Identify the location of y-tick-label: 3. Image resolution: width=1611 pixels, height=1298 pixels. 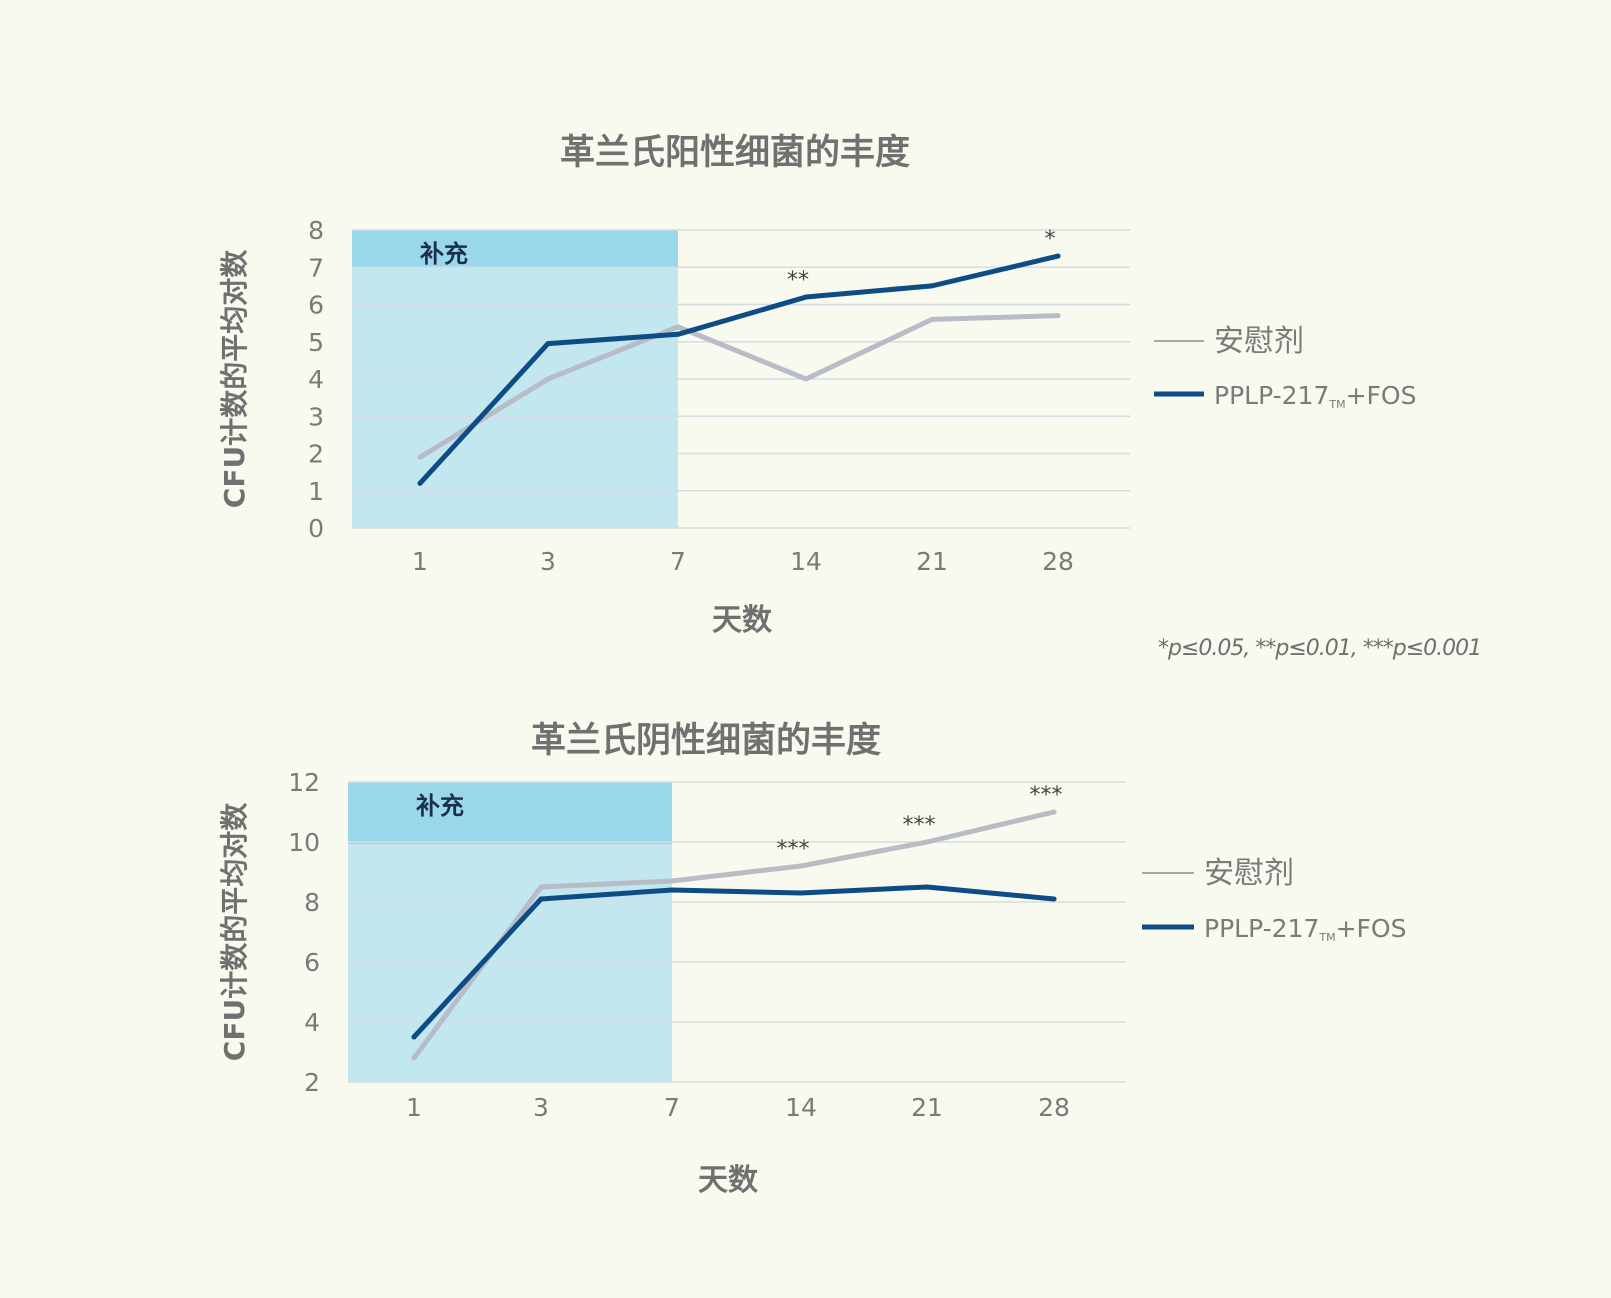
(316, 416).